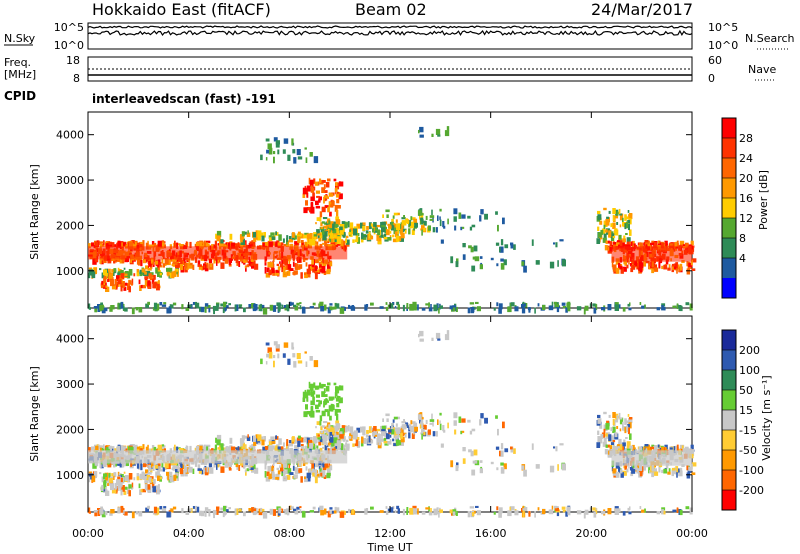 This screenshot has width=800, height=554. What do you see at coordinates (642, 9) in the screenshot?
I see `date-label: 24/Mar/2017` at bounding box center [642, 9].